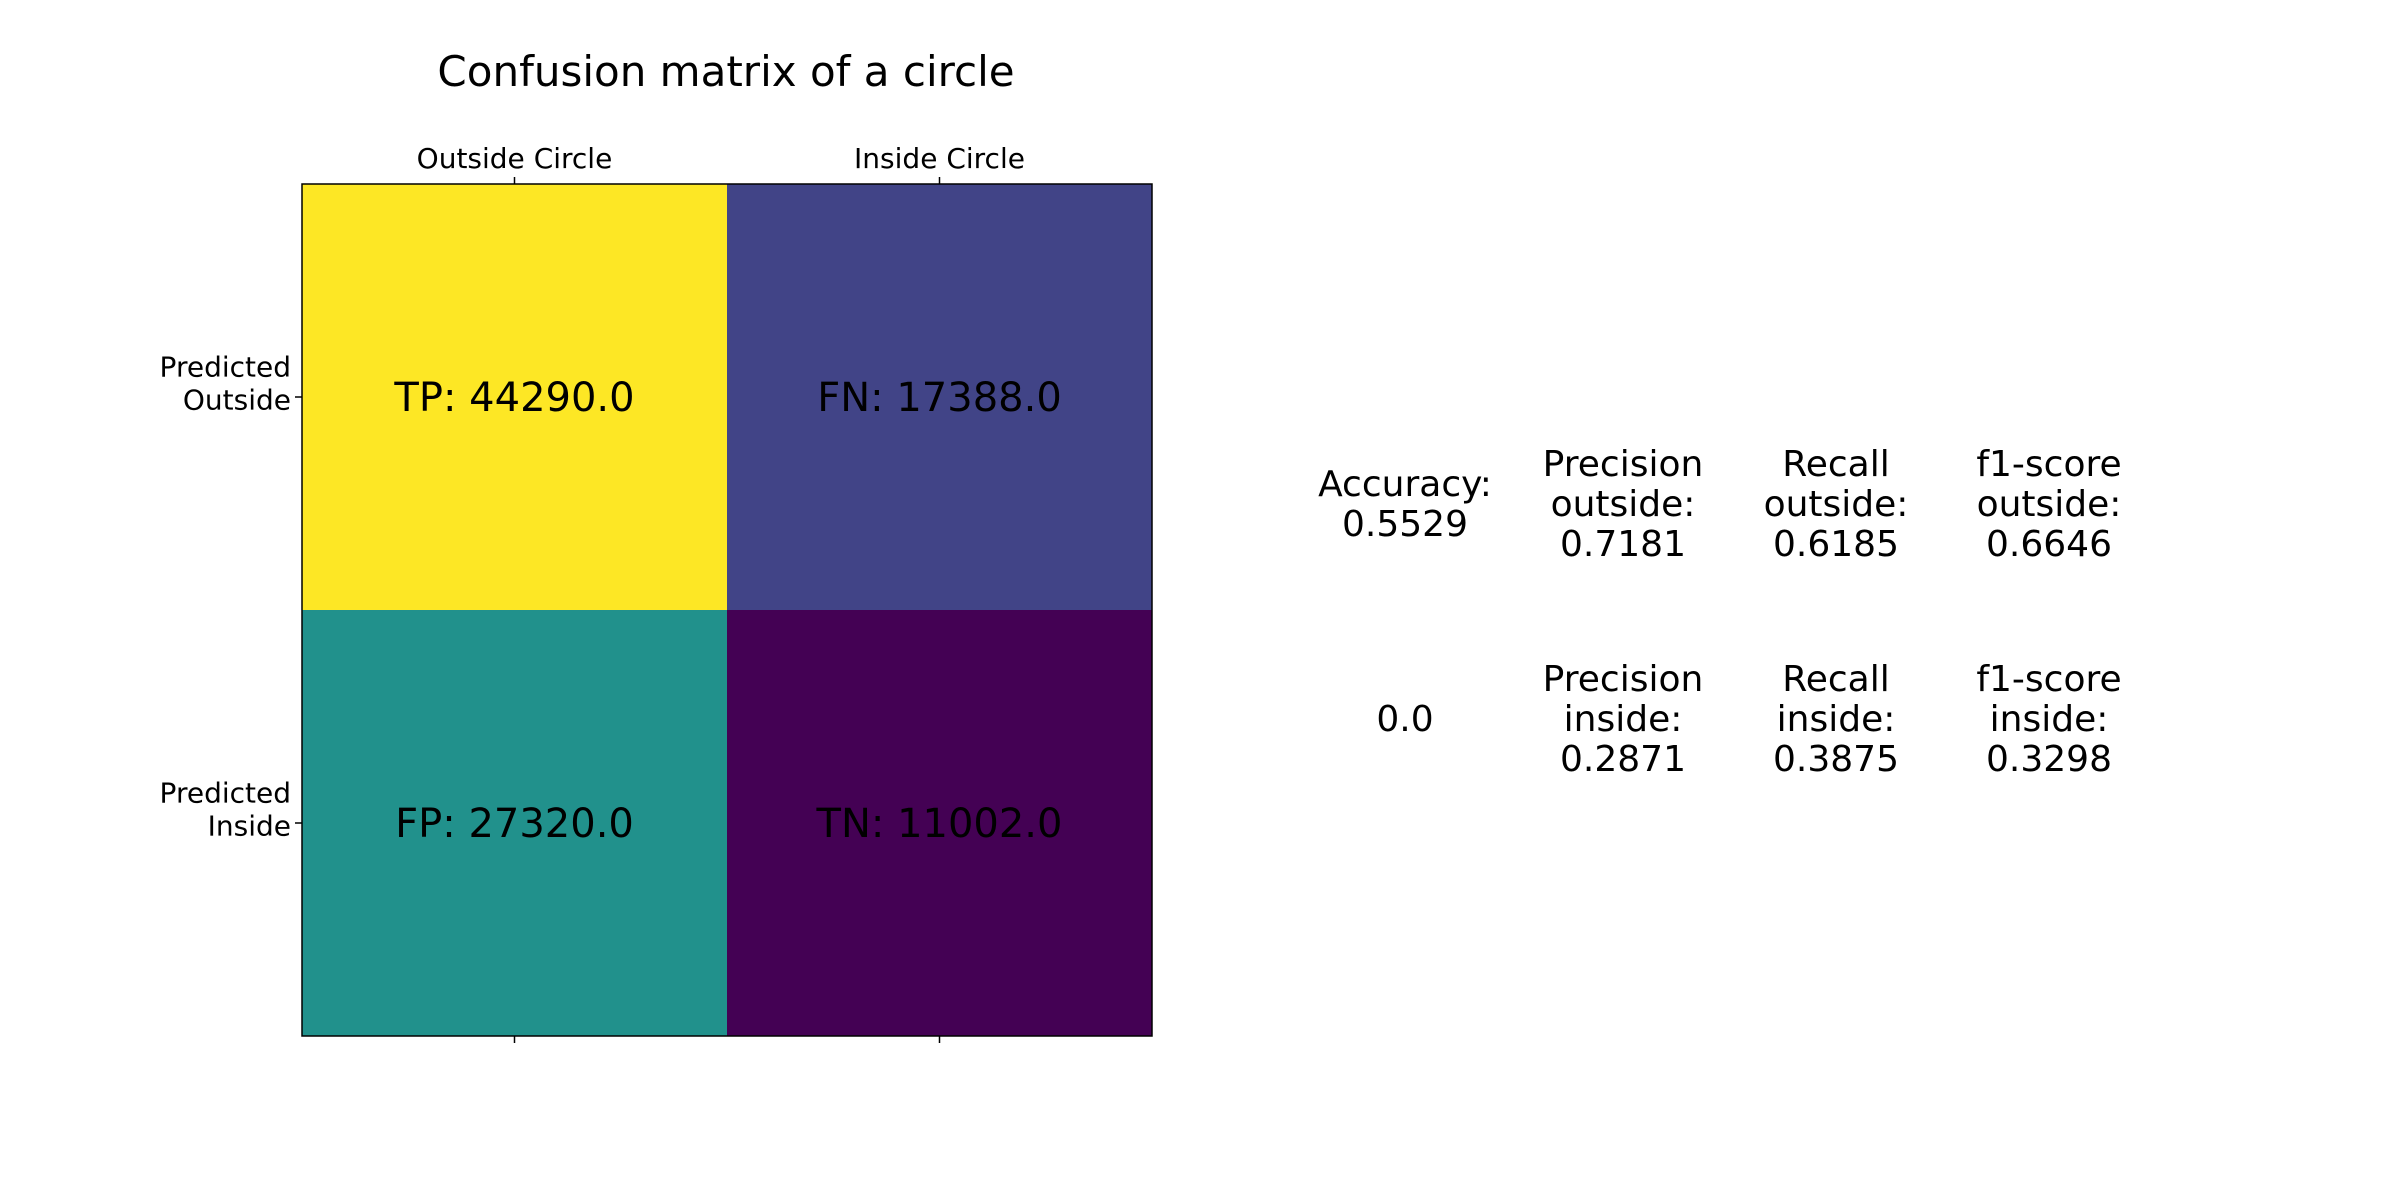 The height and width of the screenshot is (1200, 2400). I want to click on metric-f1-score-outside: f1-score outside: 0.6646, so click(2049, 505).